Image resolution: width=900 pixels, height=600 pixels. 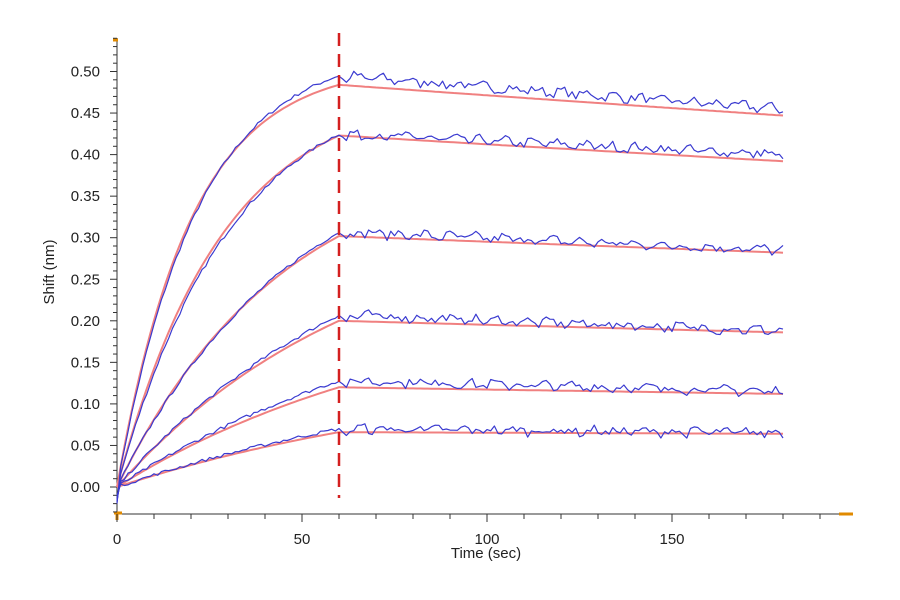 What do you see at coordinates (85, 196) in the screenshot?
I see `y-tick-label: 0.35` at bounding box center [85, 196].